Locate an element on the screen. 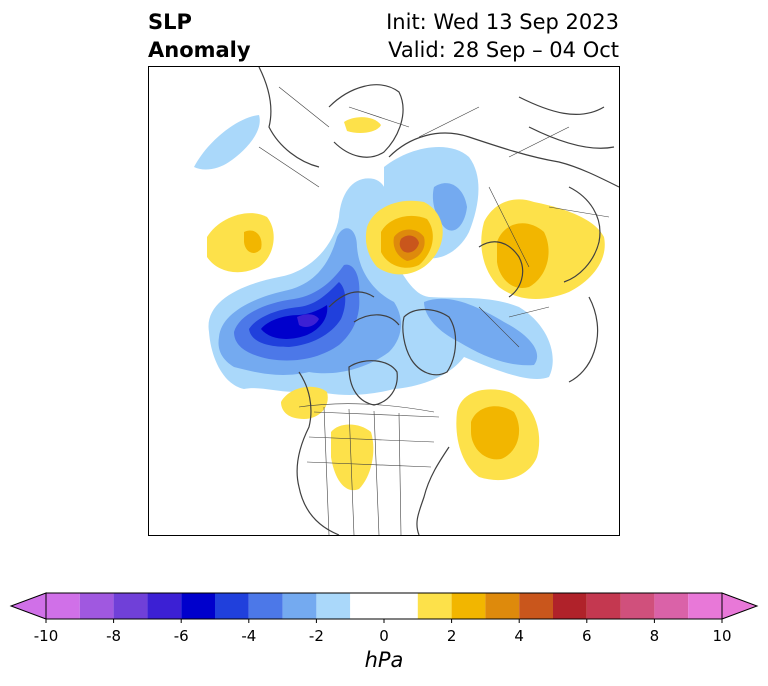 Image resolution: width=768 pixels, height=686 pixels. colorbar-tick-label: -2 is located at coordinates (316, 636).